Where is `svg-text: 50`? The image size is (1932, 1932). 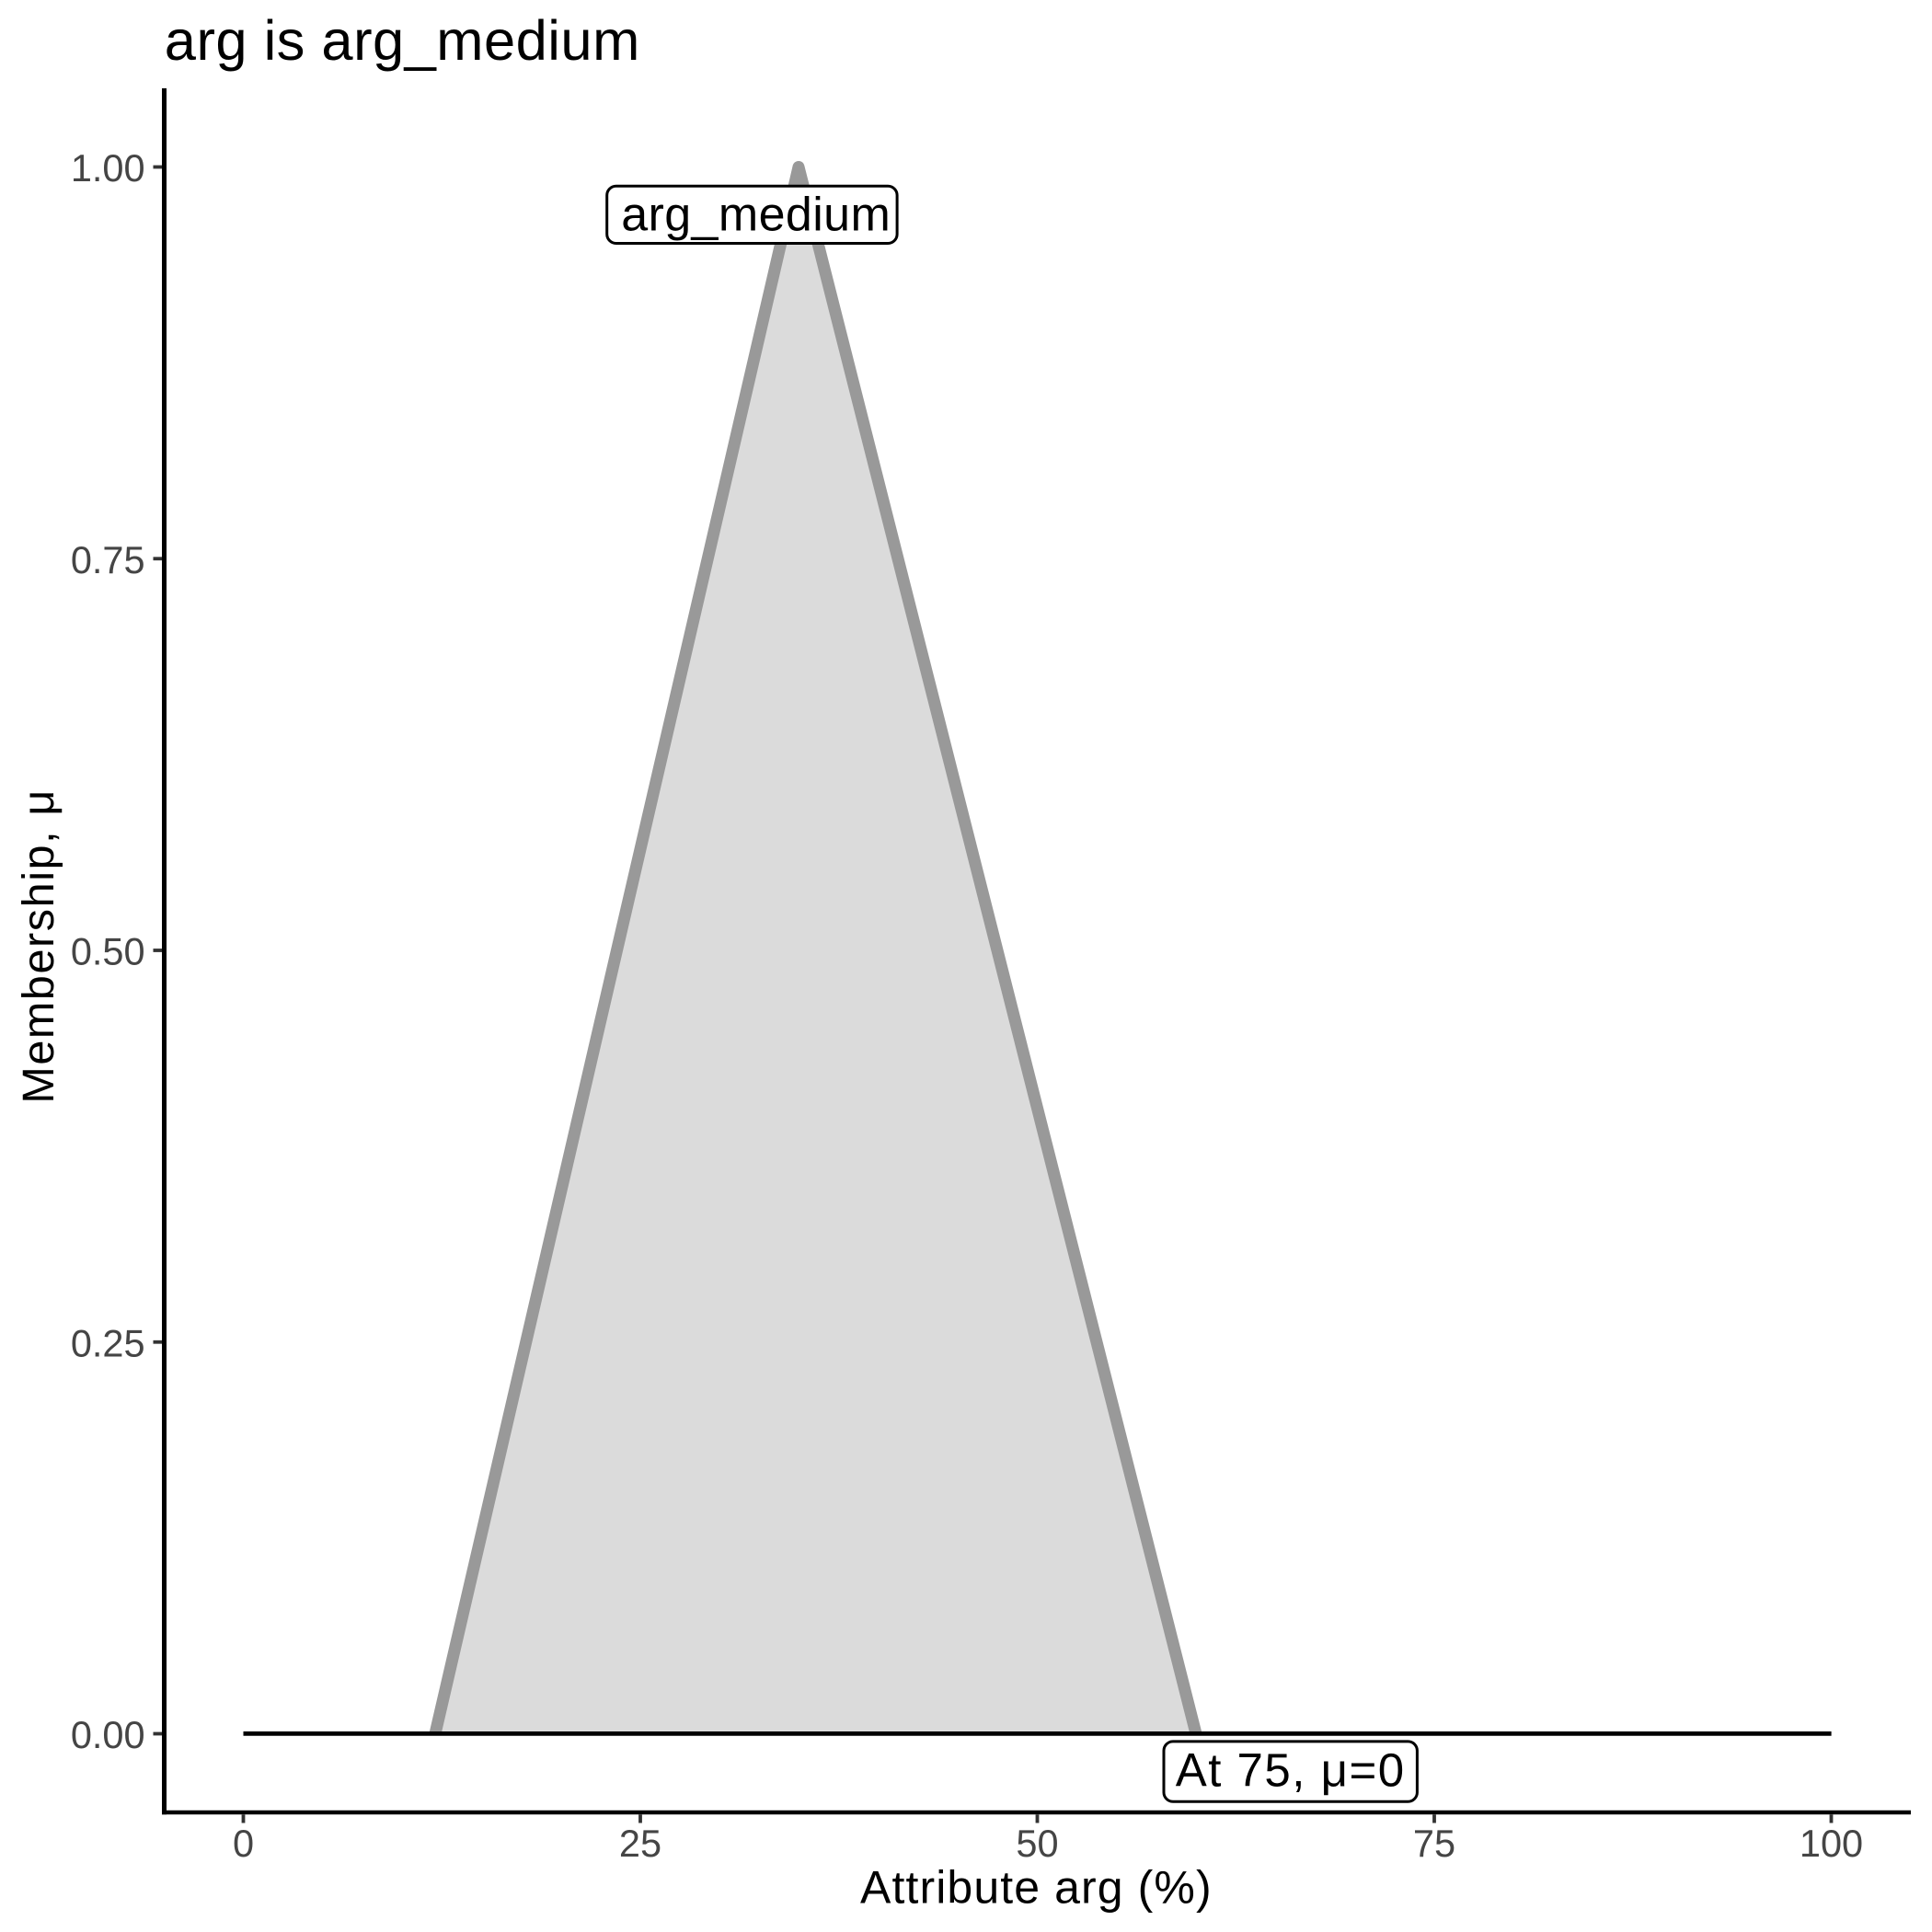 svg-text: 50 is located at coordinates (1037, 1843).